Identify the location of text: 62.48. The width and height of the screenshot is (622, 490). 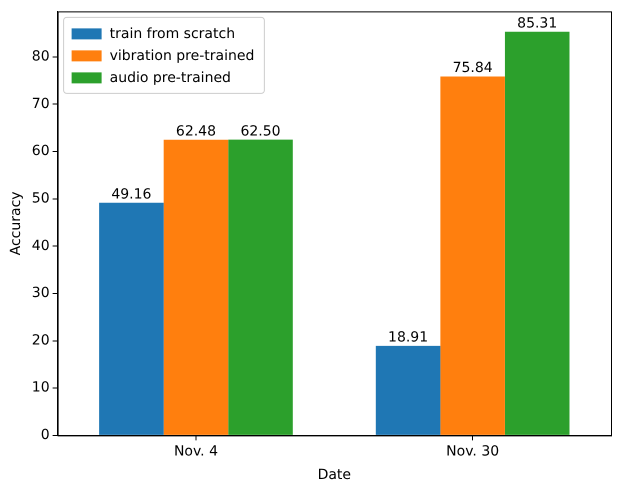
(196, 131).